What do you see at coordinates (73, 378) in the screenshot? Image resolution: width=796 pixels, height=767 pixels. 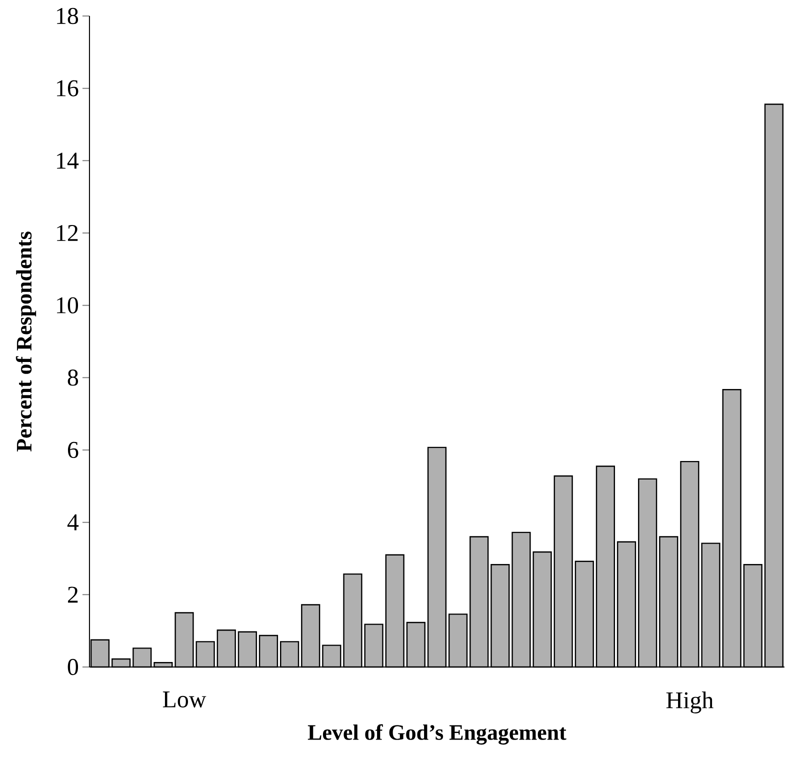 I see `y-tick-label: 8` at bounding box center [73, 378].